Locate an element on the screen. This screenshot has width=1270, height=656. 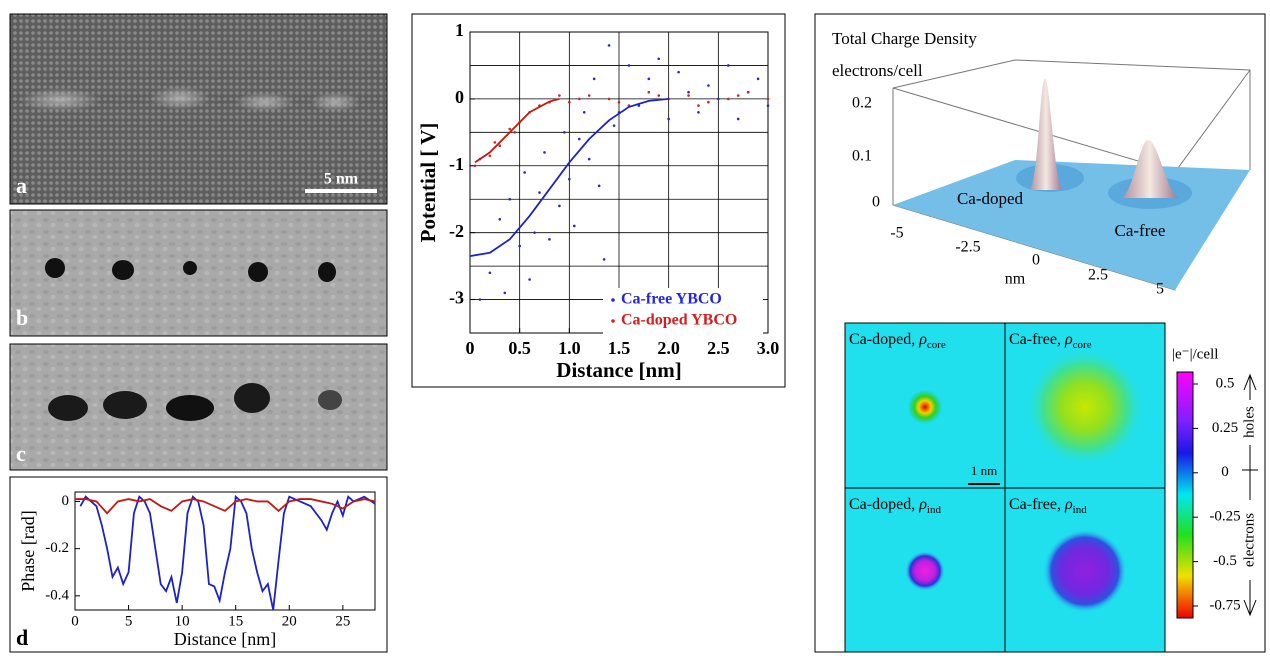
x-tick-label: -5 is located at coordinates (896, 233).